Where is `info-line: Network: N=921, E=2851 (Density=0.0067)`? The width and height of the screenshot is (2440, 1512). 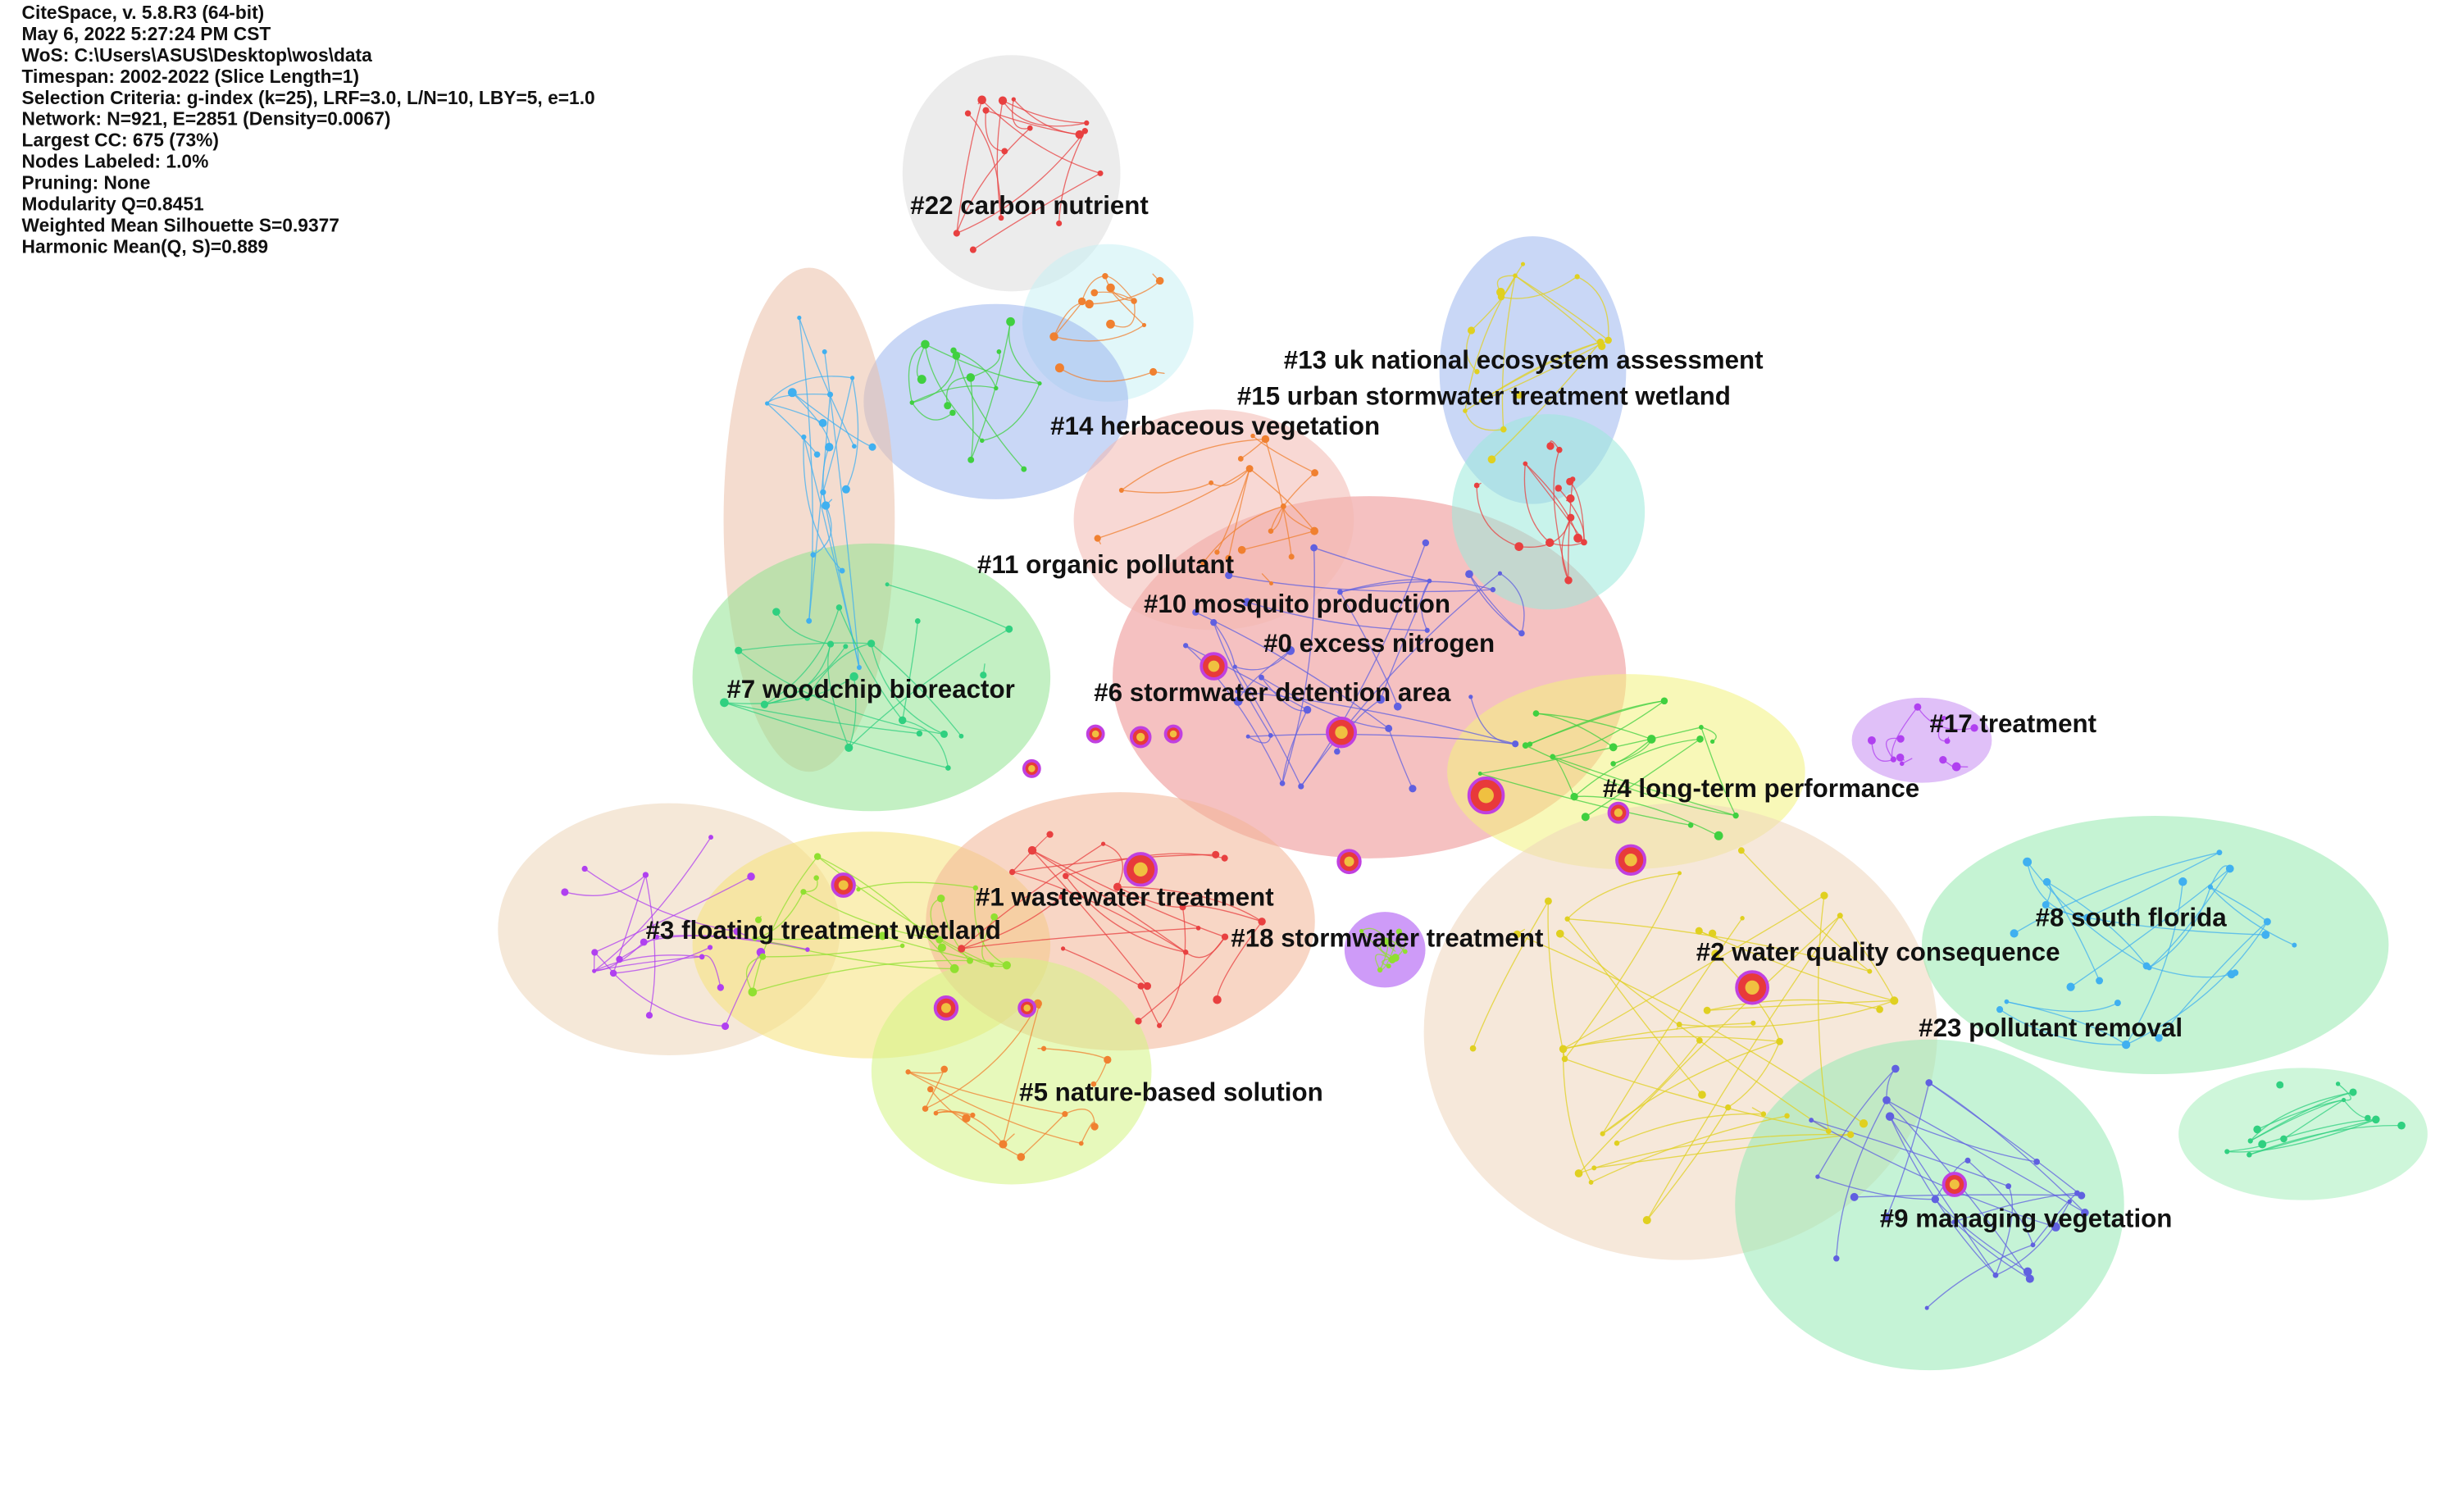 info-line: Network: N=921, E=2851 (Density=0.0067) is located at coordinates (206, 119).